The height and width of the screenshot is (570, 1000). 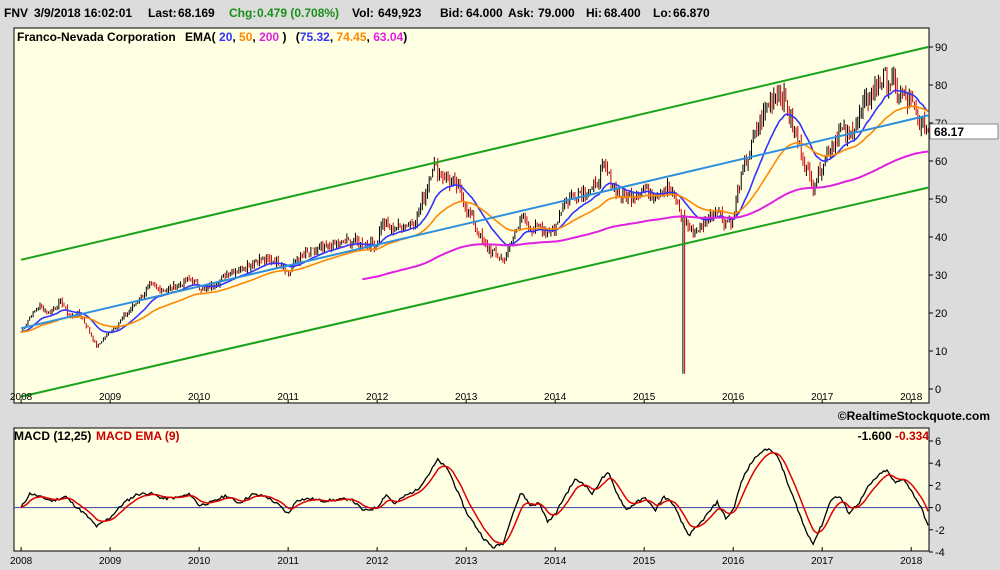 I want to click on macd-y-tick-label: 4, so click(x=938, y=464).